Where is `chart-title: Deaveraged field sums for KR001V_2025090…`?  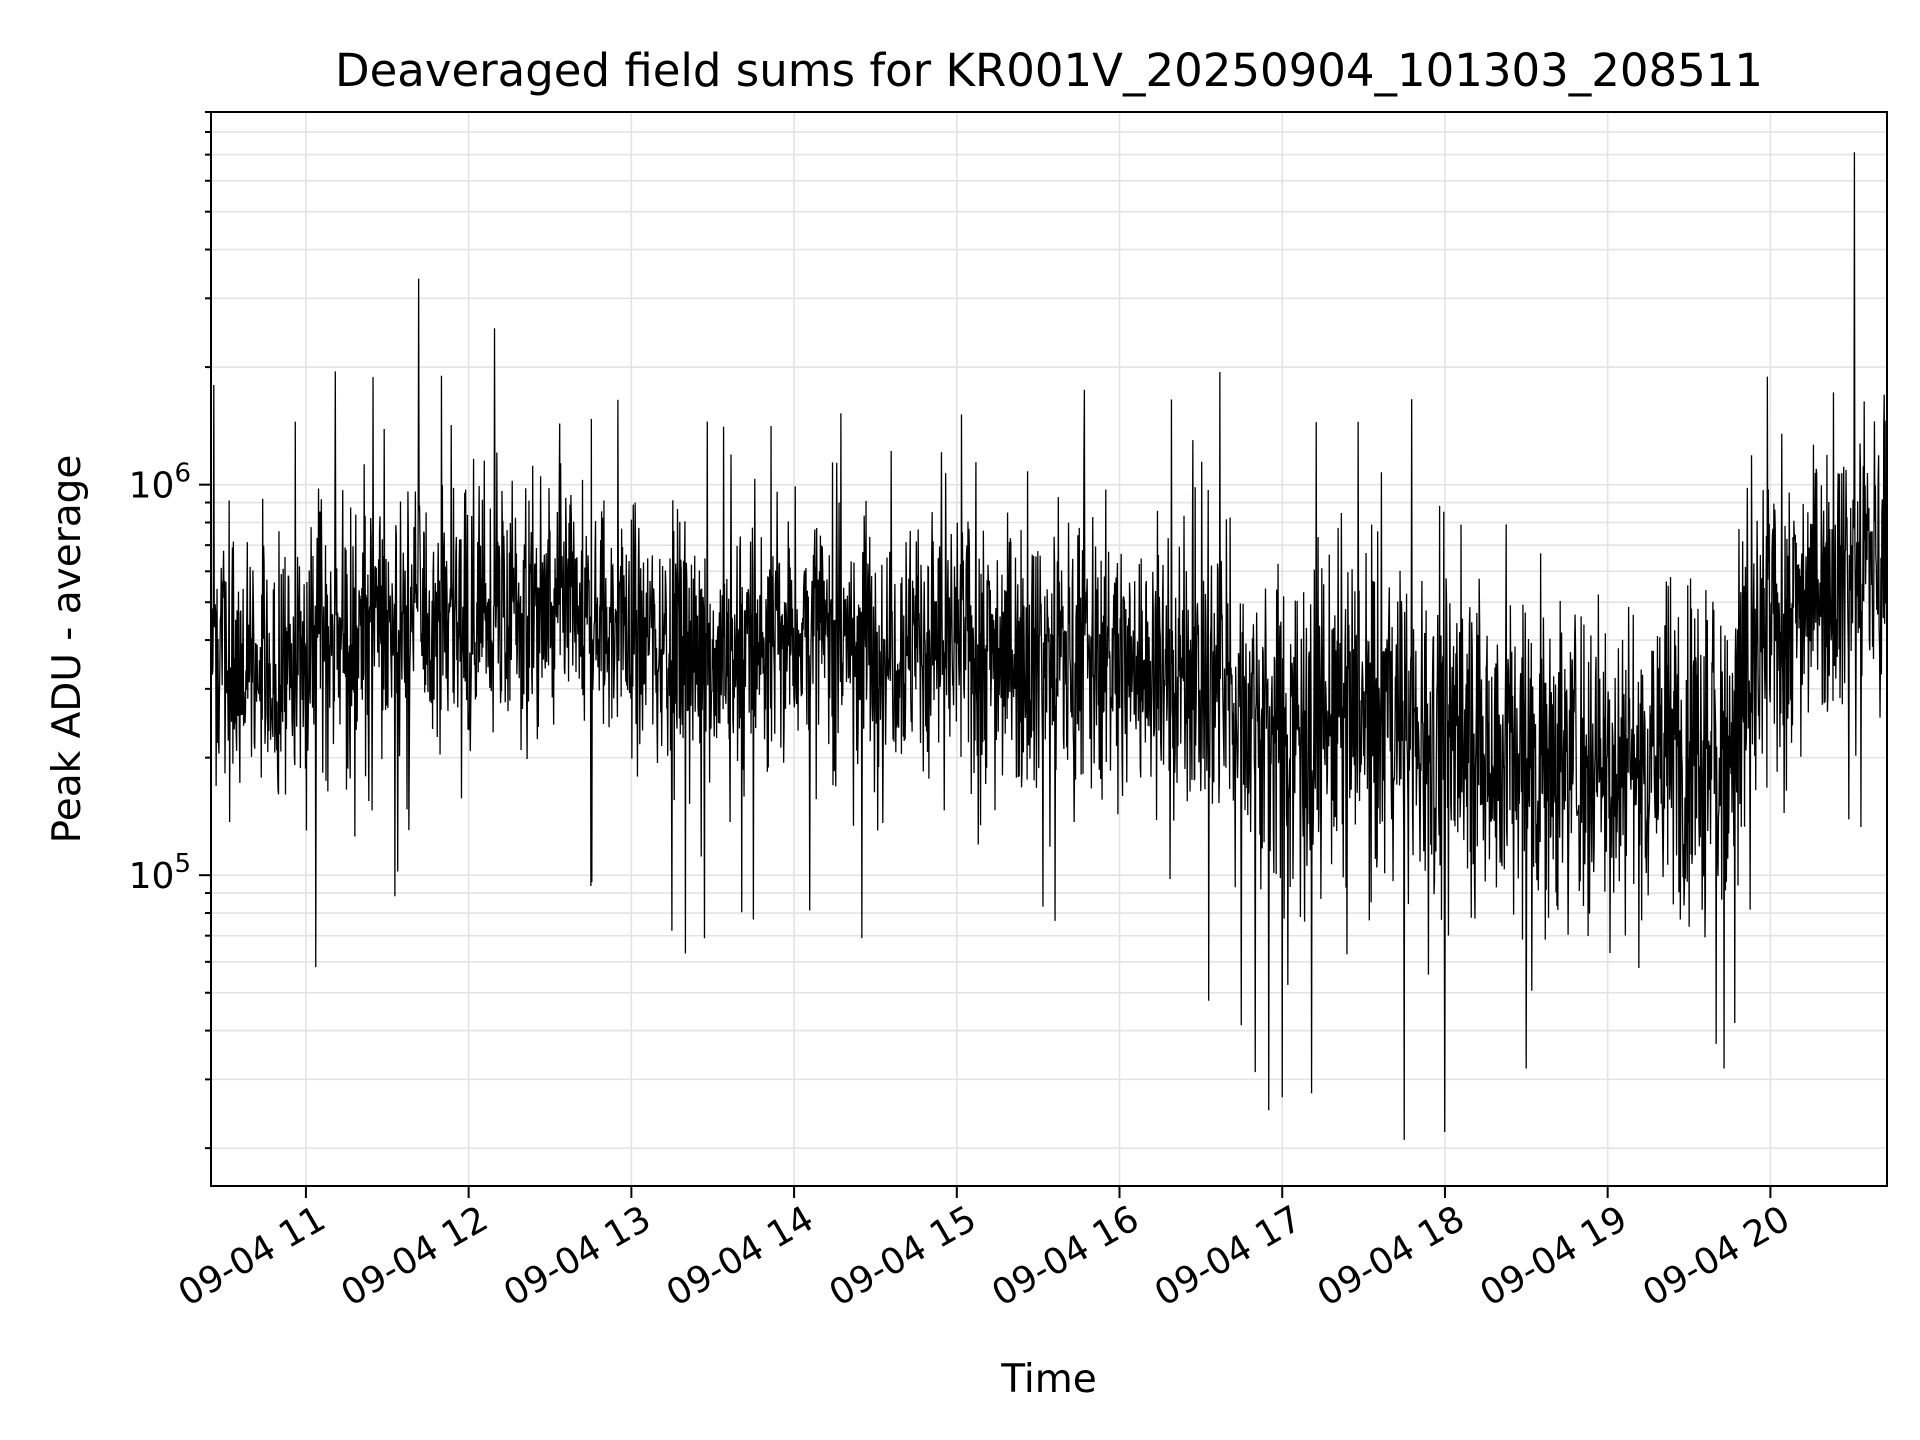
chart-title: Deaveraged field sums for KR001V_2025090… is located at coordinates (1049, 70).